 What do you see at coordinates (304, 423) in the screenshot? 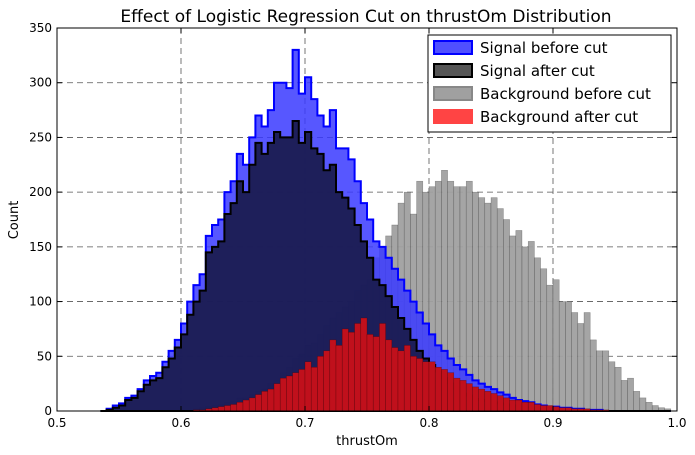
I see `x-tick-label: 0.7` at bounding box center [304, 423].